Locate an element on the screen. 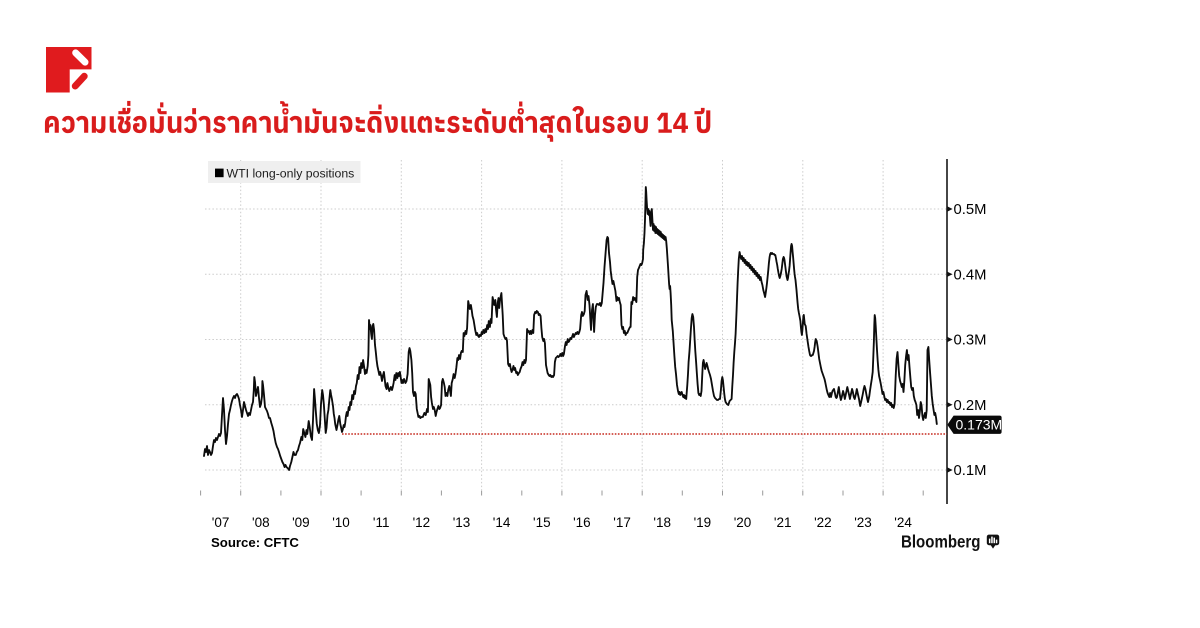  svg-text: '11 is located at coordinates (381, 522).